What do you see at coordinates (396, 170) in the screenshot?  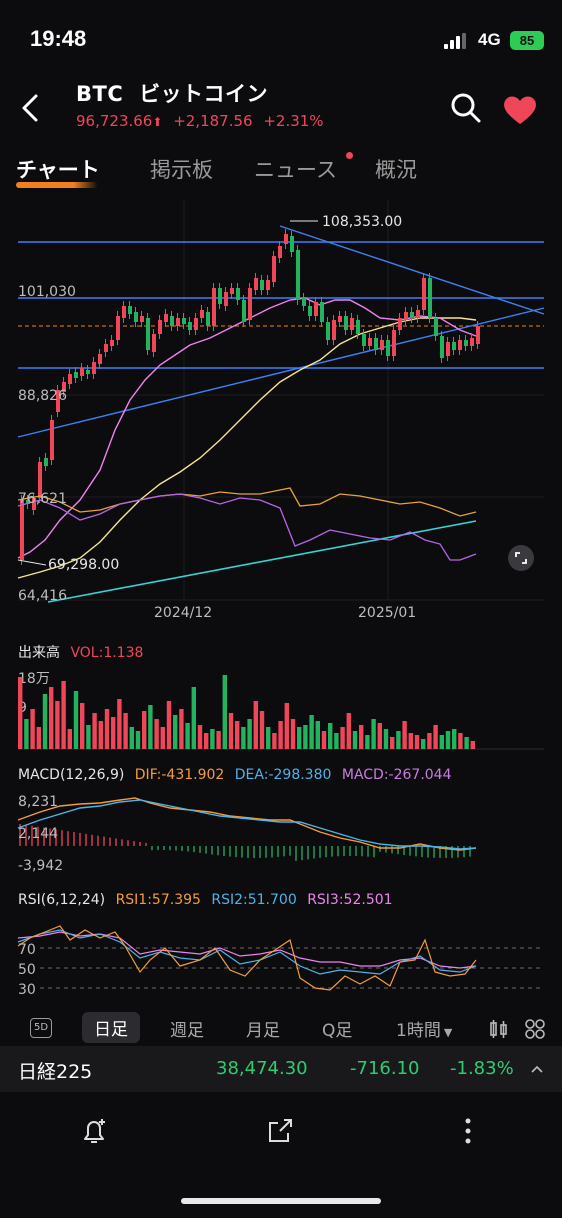 I see `tab-overview: 概況` at bounding box center [396, 170].